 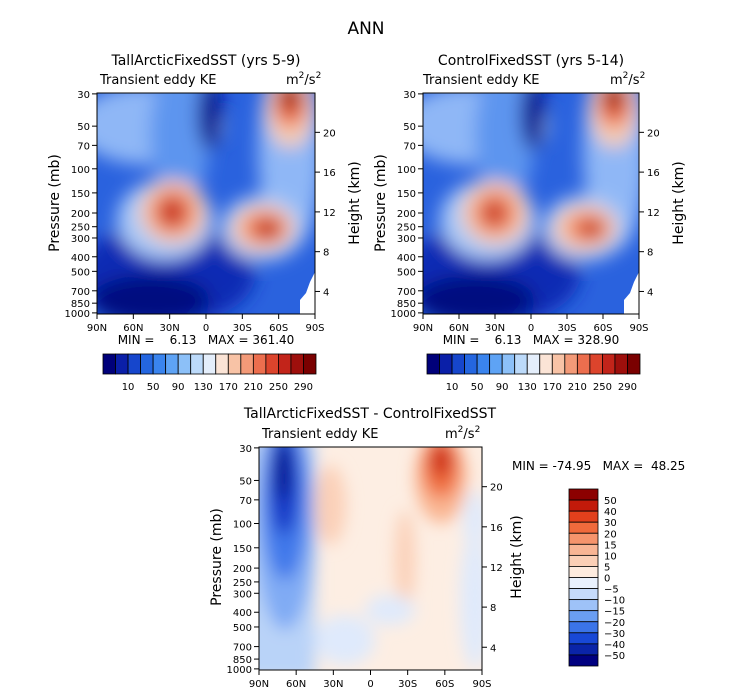 I want to click on panel-c-field, so click(x=370, y=558).